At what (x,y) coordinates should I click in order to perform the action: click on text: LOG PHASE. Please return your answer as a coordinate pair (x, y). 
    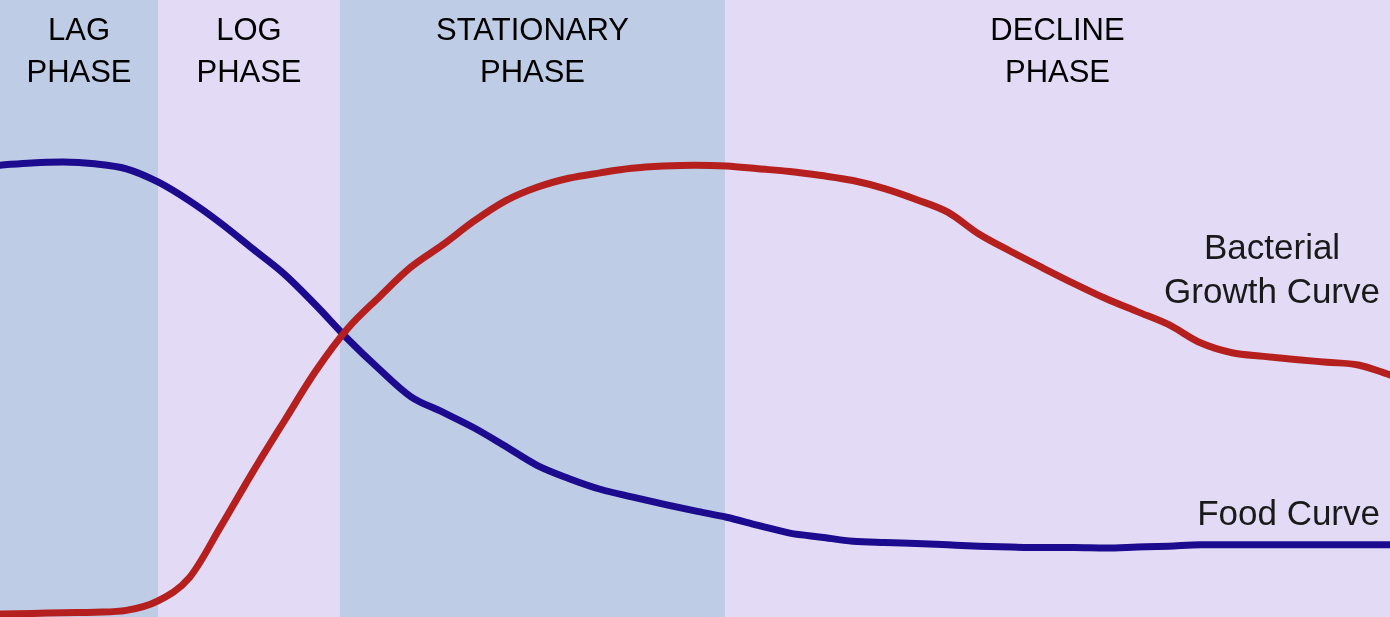
    Looking at the image, I should click on (249, 50).